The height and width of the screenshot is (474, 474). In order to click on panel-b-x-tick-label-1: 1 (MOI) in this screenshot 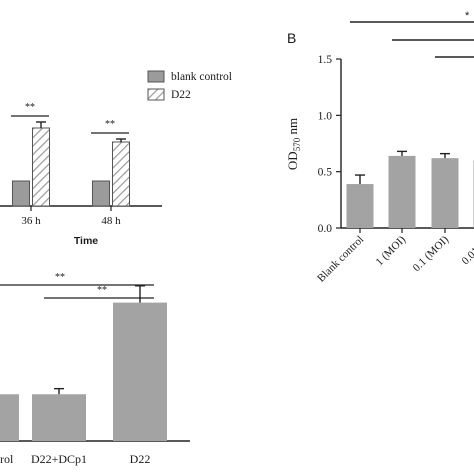, I will do `click(390, 250)`.